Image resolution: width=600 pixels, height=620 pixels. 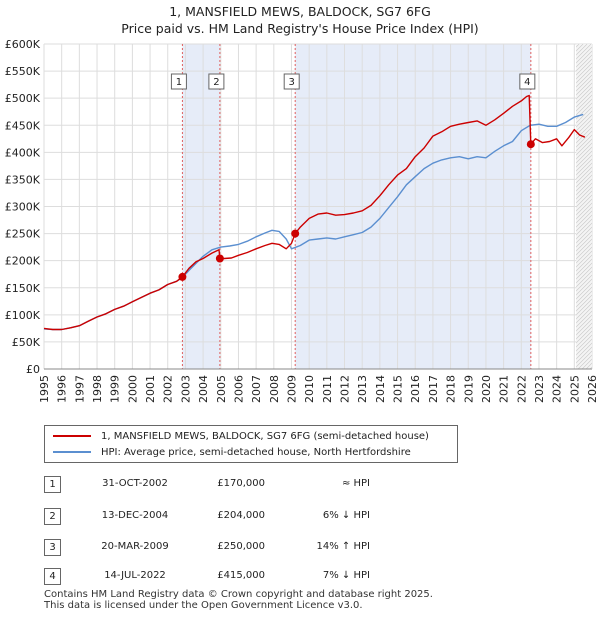 I want to click on sale-points, so click(x=356, y=210).